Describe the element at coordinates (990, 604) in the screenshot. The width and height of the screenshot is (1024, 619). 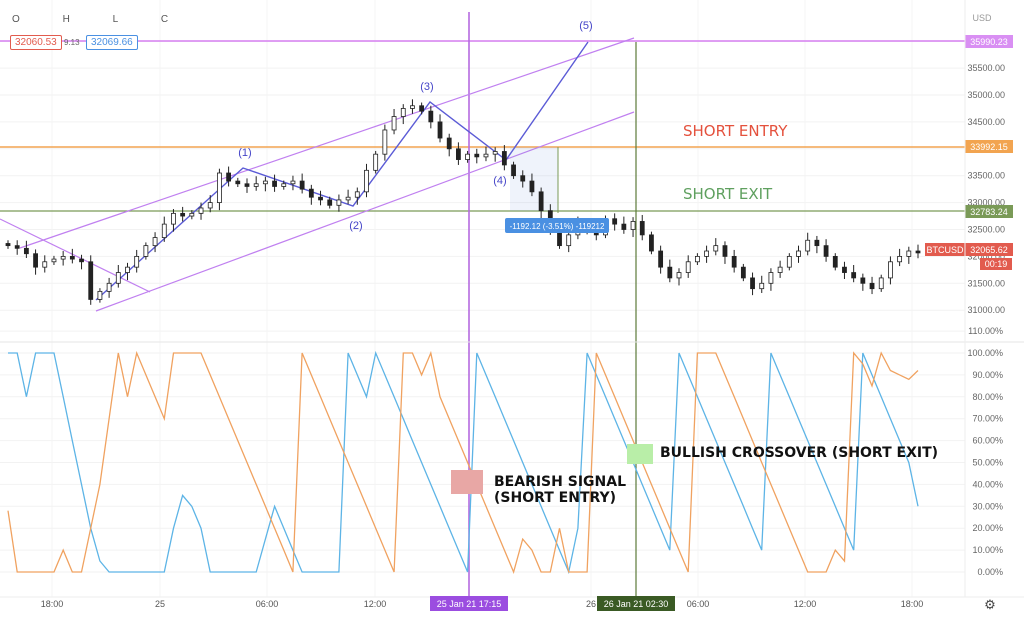
I see `gear-icon: ⚙` at that location.